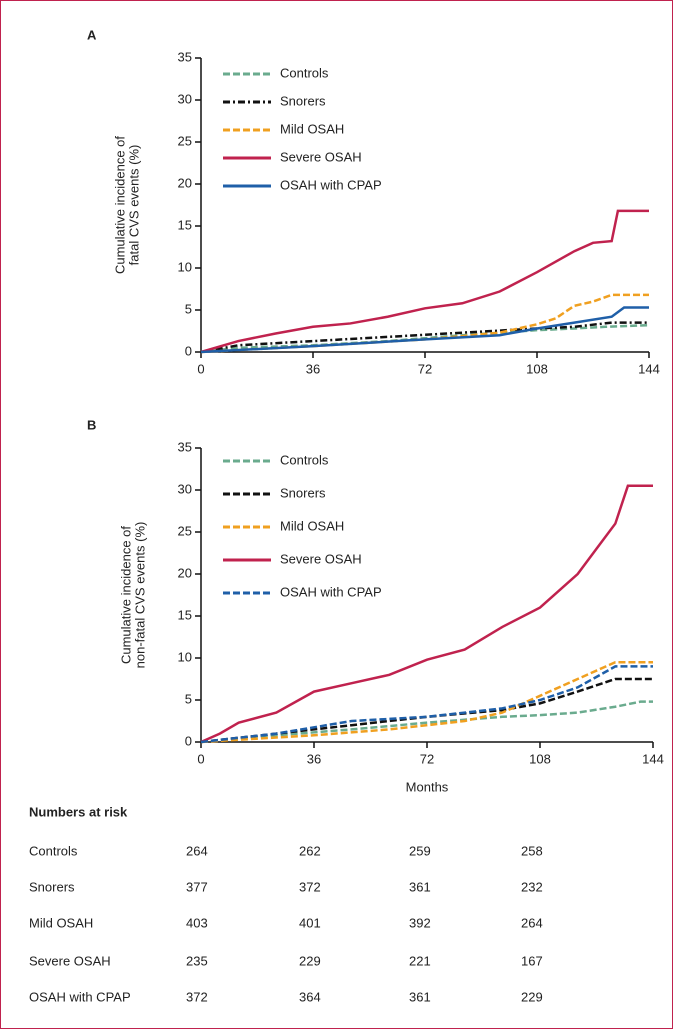 The image size is (673, 1029). I want to click on panel-label: B, so click(91, 424).